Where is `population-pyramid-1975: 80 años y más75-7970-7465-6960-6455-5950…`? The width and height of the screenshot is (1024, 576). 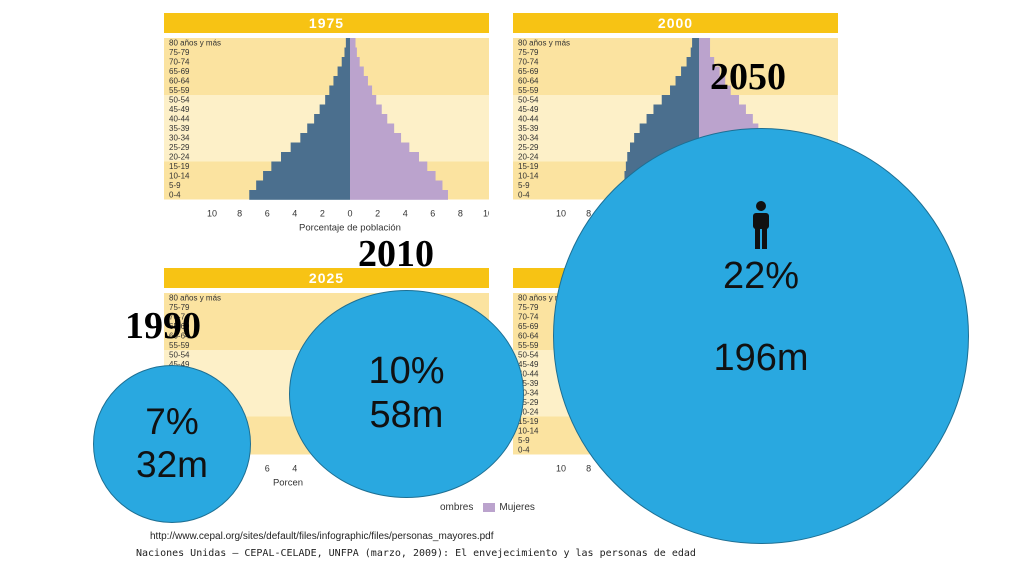 population-pyramid-1975: 80 años y más75-7970-7465-6960-6455-5950… is located at coordinates (326, 136).